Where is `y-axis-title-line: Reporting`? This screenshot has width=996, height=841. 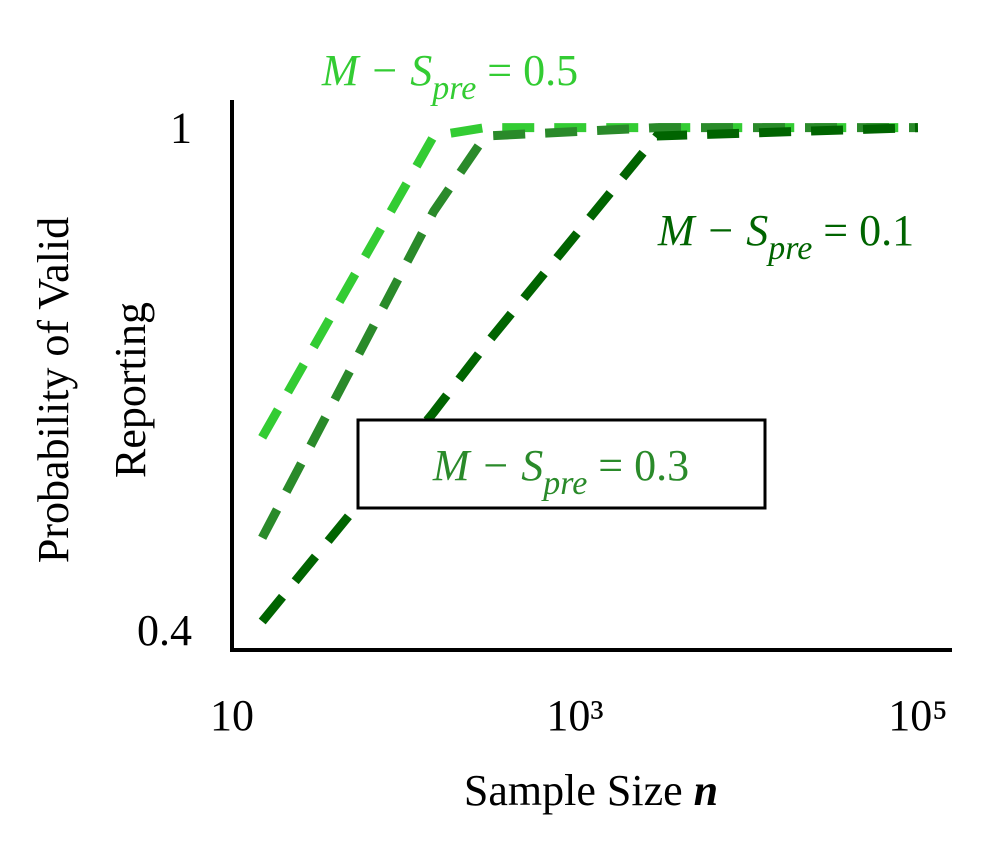 y-axis-title-line: Reporting is located at coordinates (130, 390).